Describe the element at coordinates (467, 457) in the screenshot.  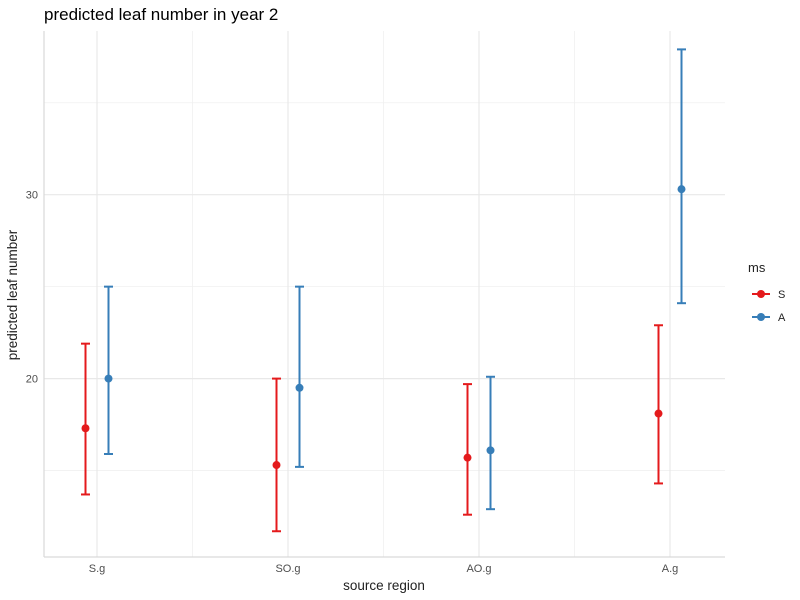
I see `point-S-AO.g` at that location.